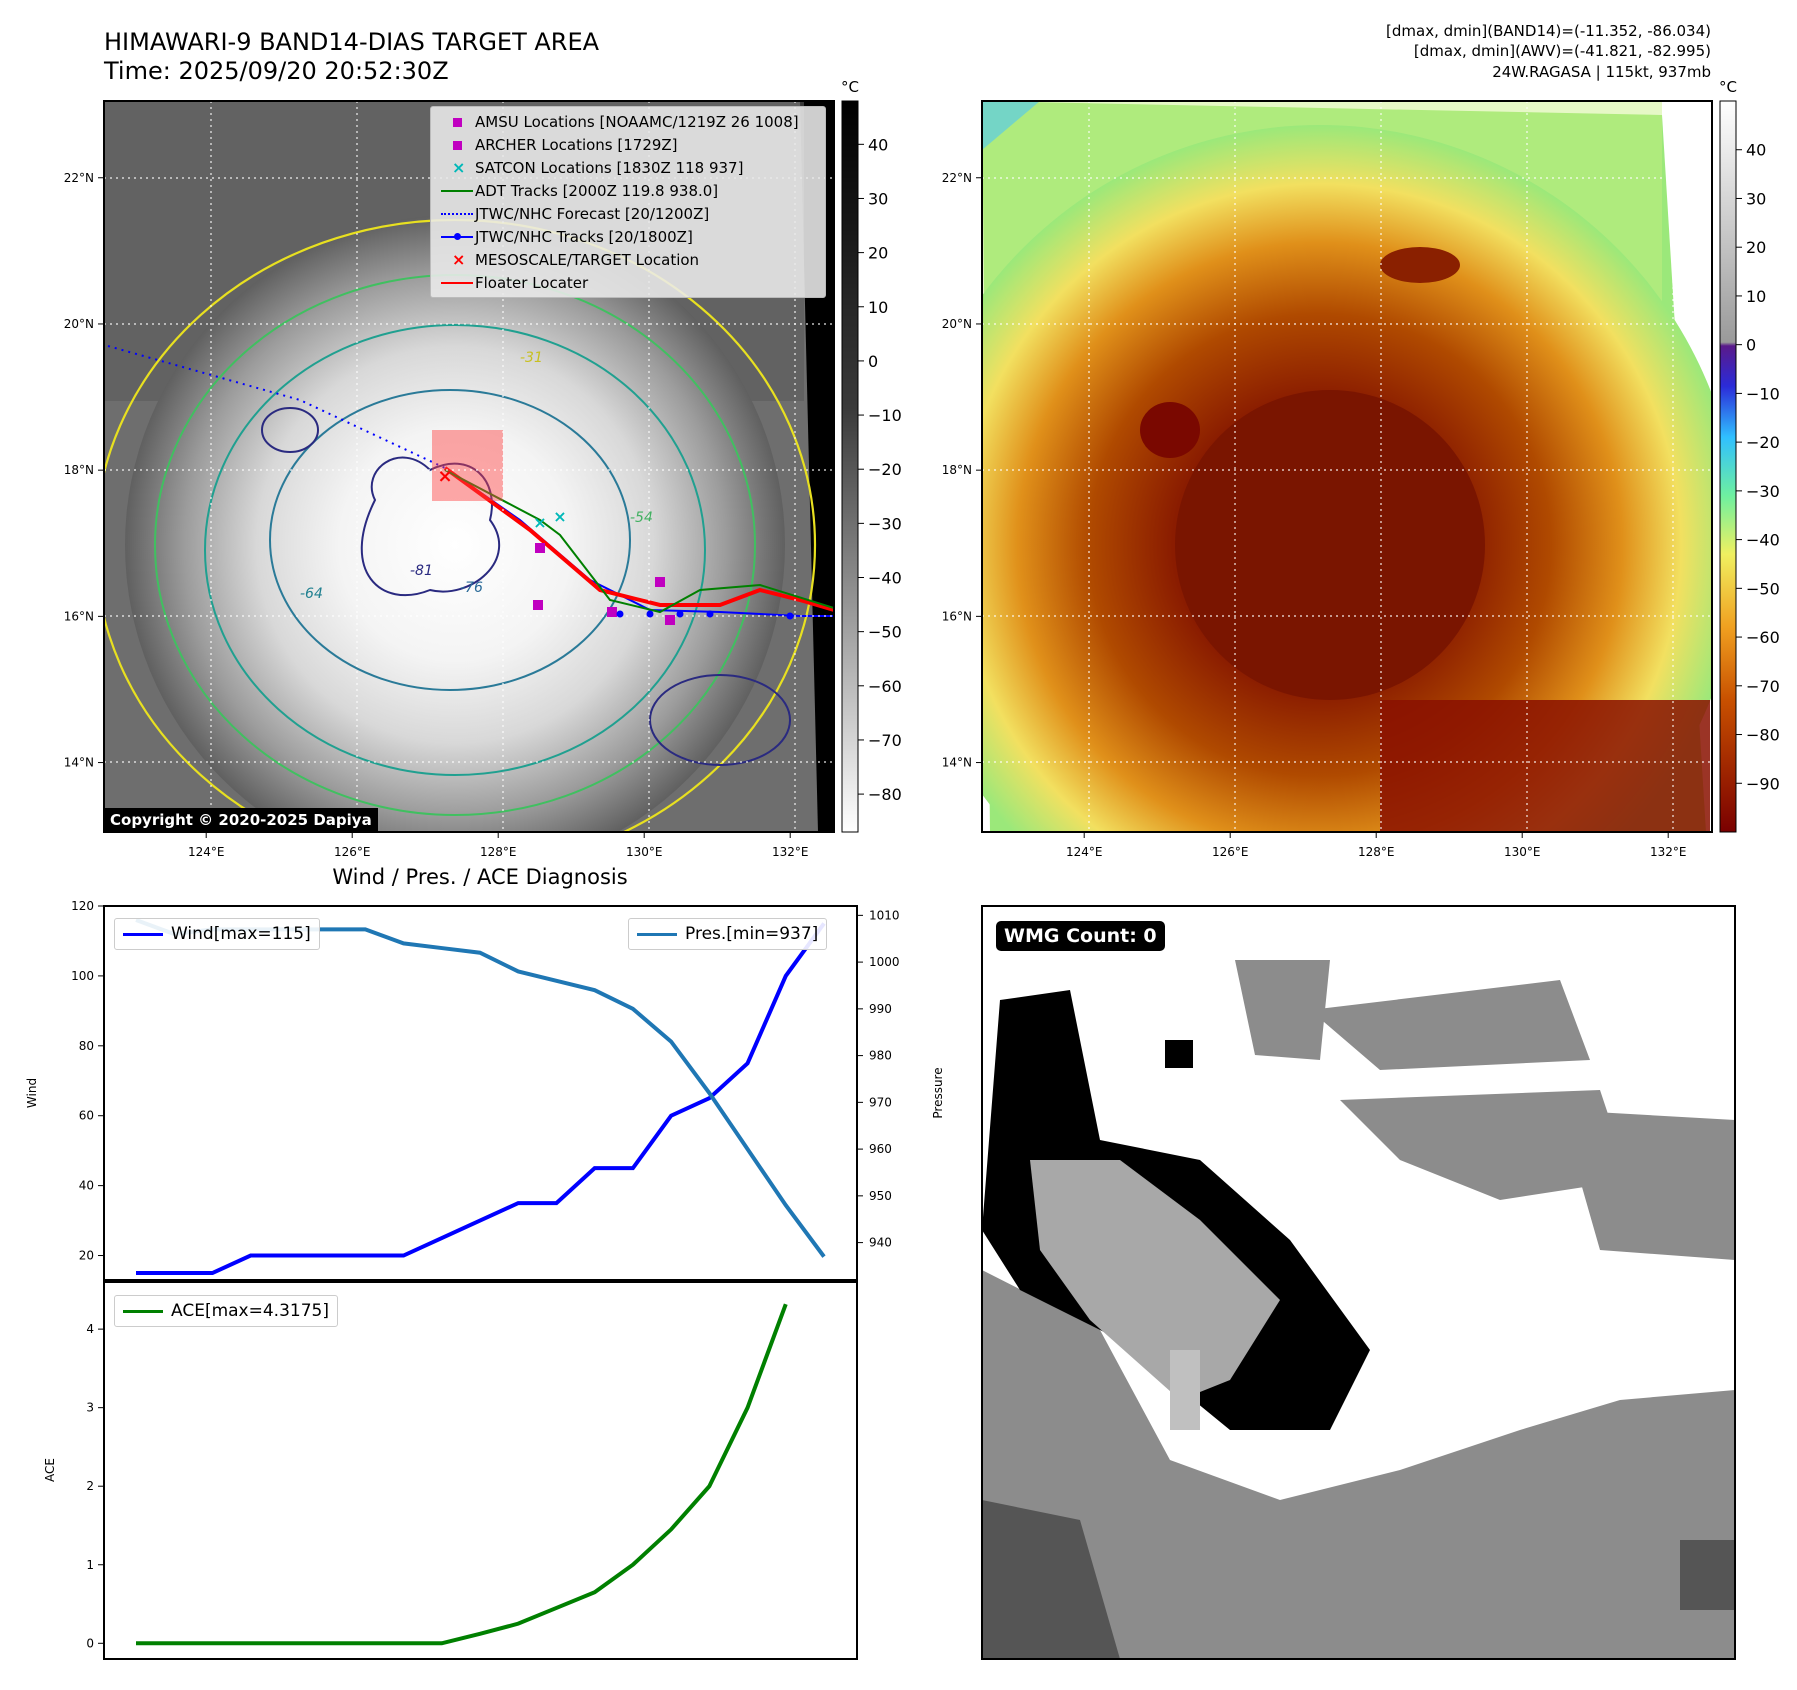 The image size is (1797, 1690). I want to click on contour-label-76: -76, so click(471, 588).